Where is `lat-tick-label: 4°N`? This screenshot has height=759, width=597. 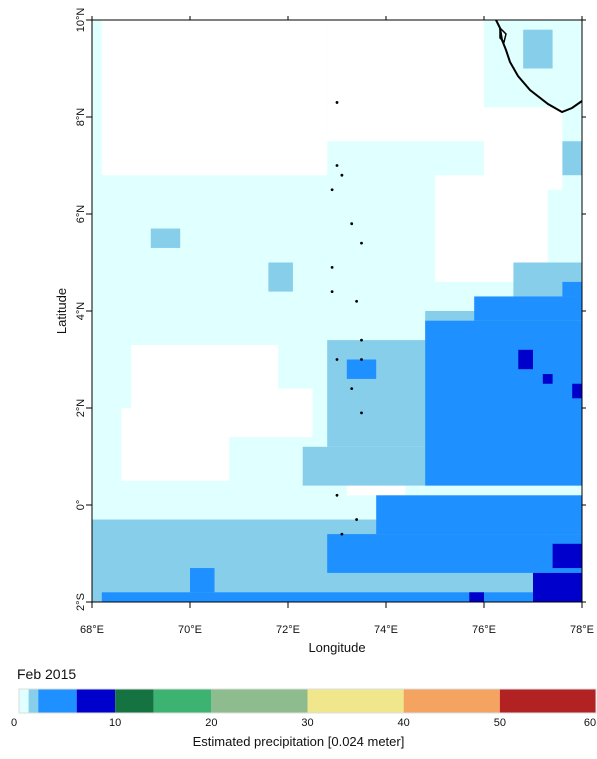
lat-tick-label: 4°N is located at coordinates (81, 311).